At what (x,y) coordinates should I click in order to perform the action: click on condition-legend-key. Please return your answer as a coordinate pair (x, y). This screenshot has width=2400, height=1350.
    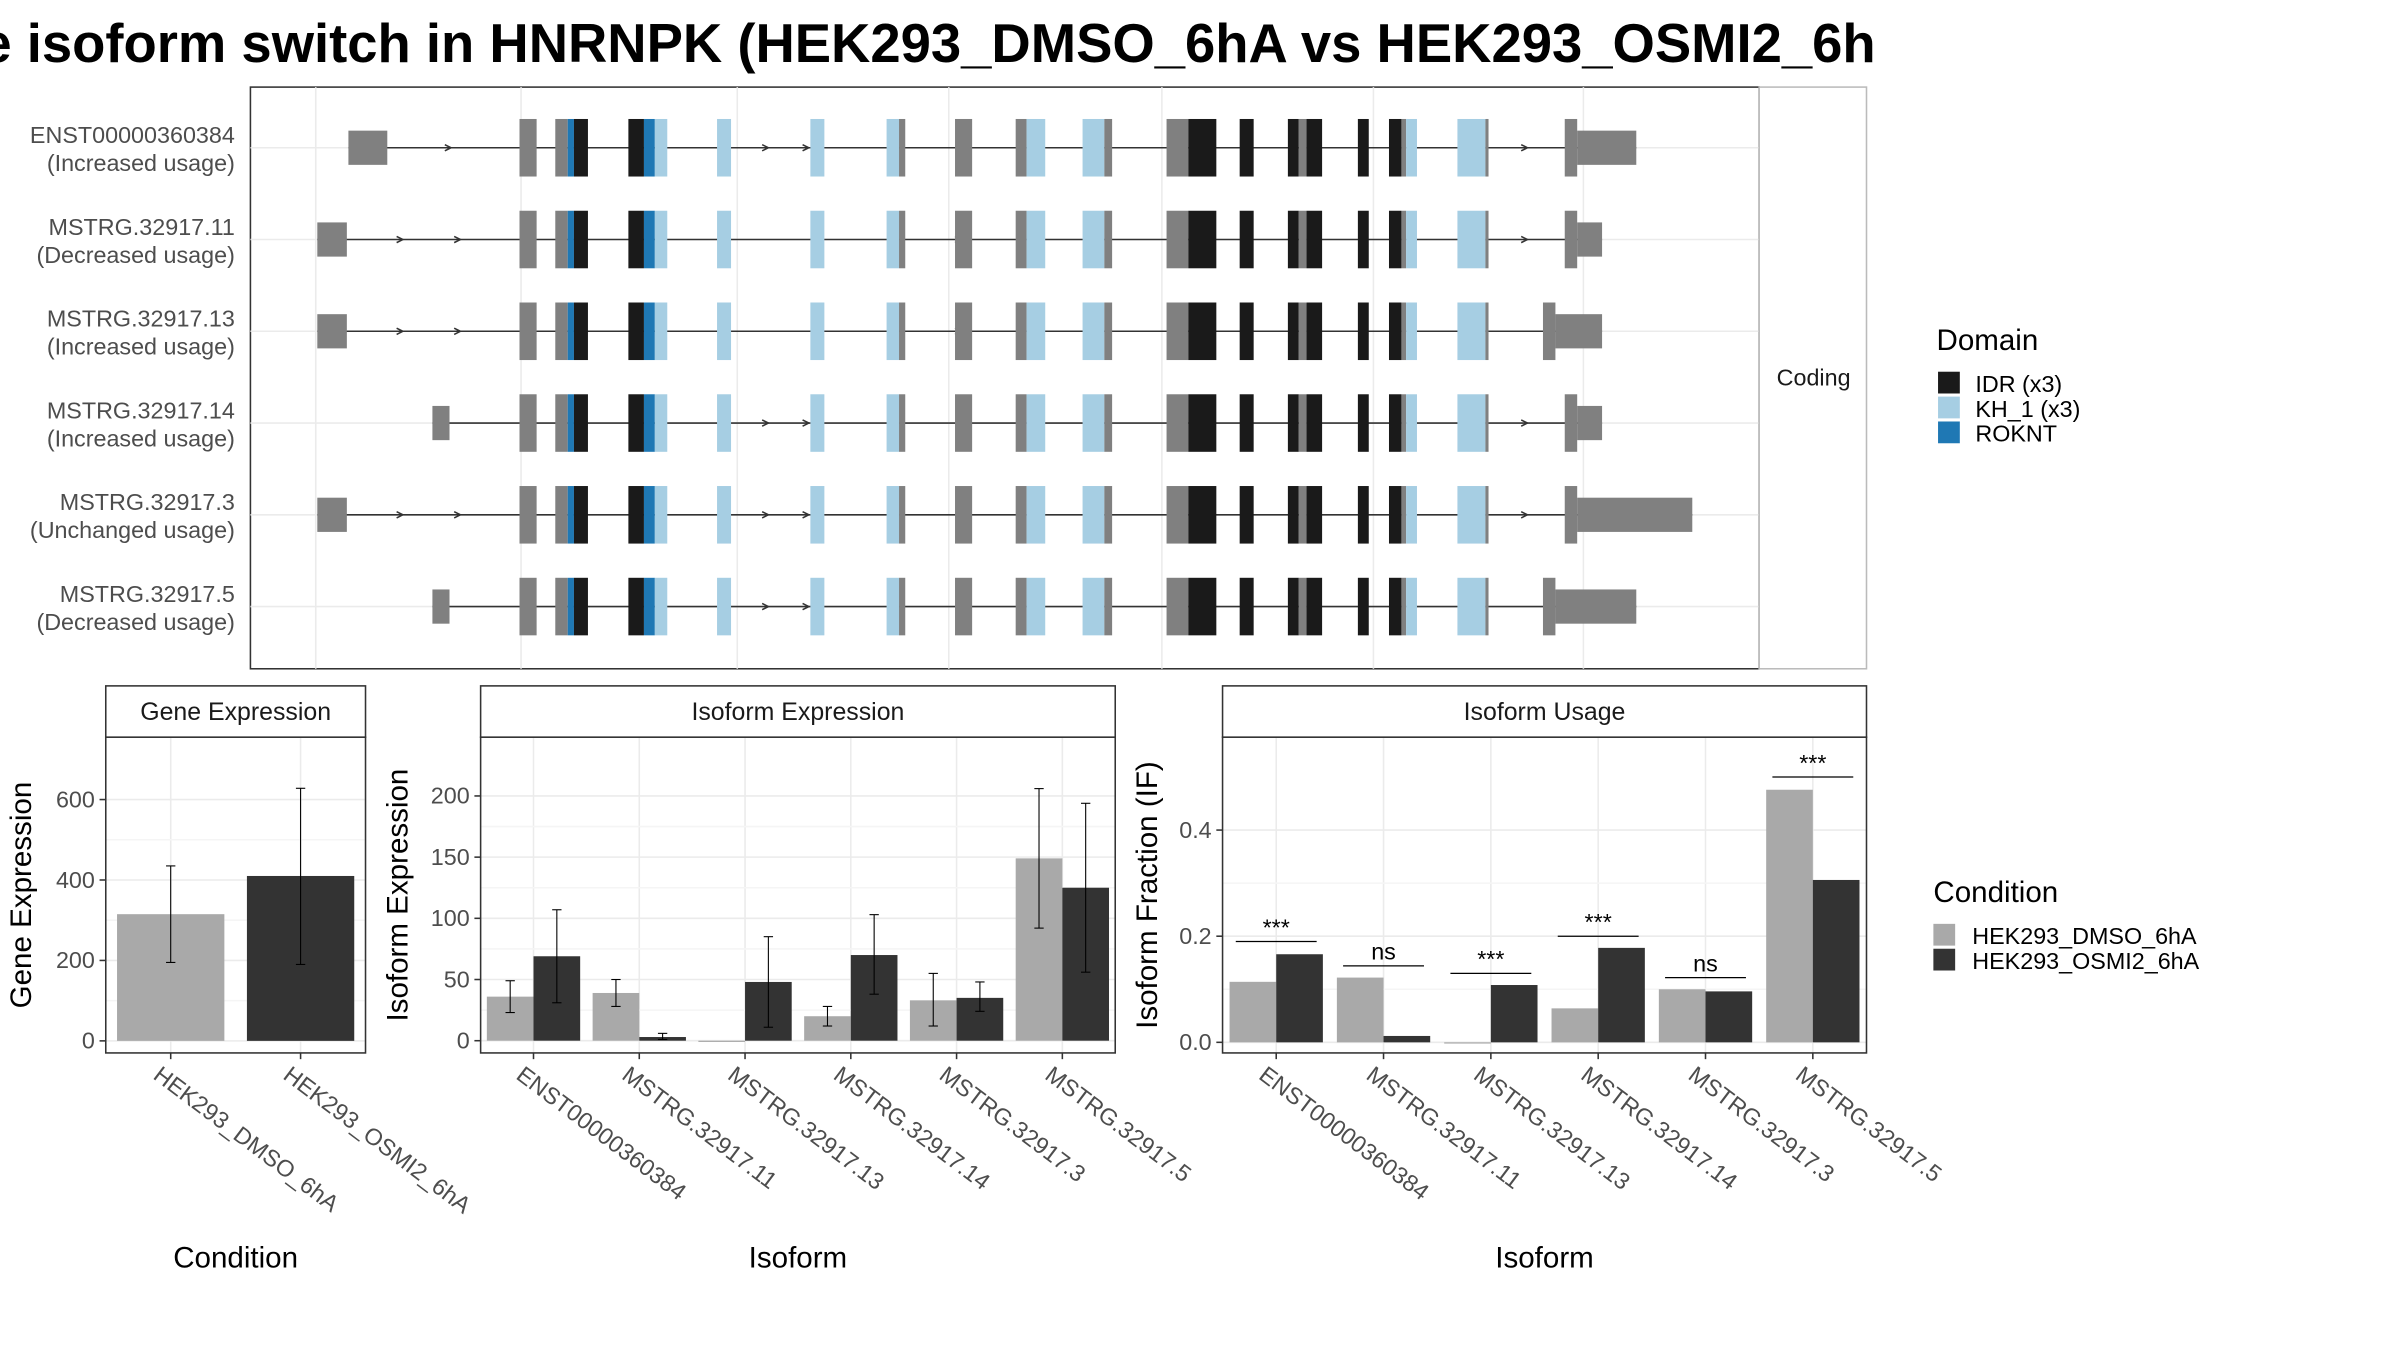
    Looking at the image, I should click on (1944, 934).